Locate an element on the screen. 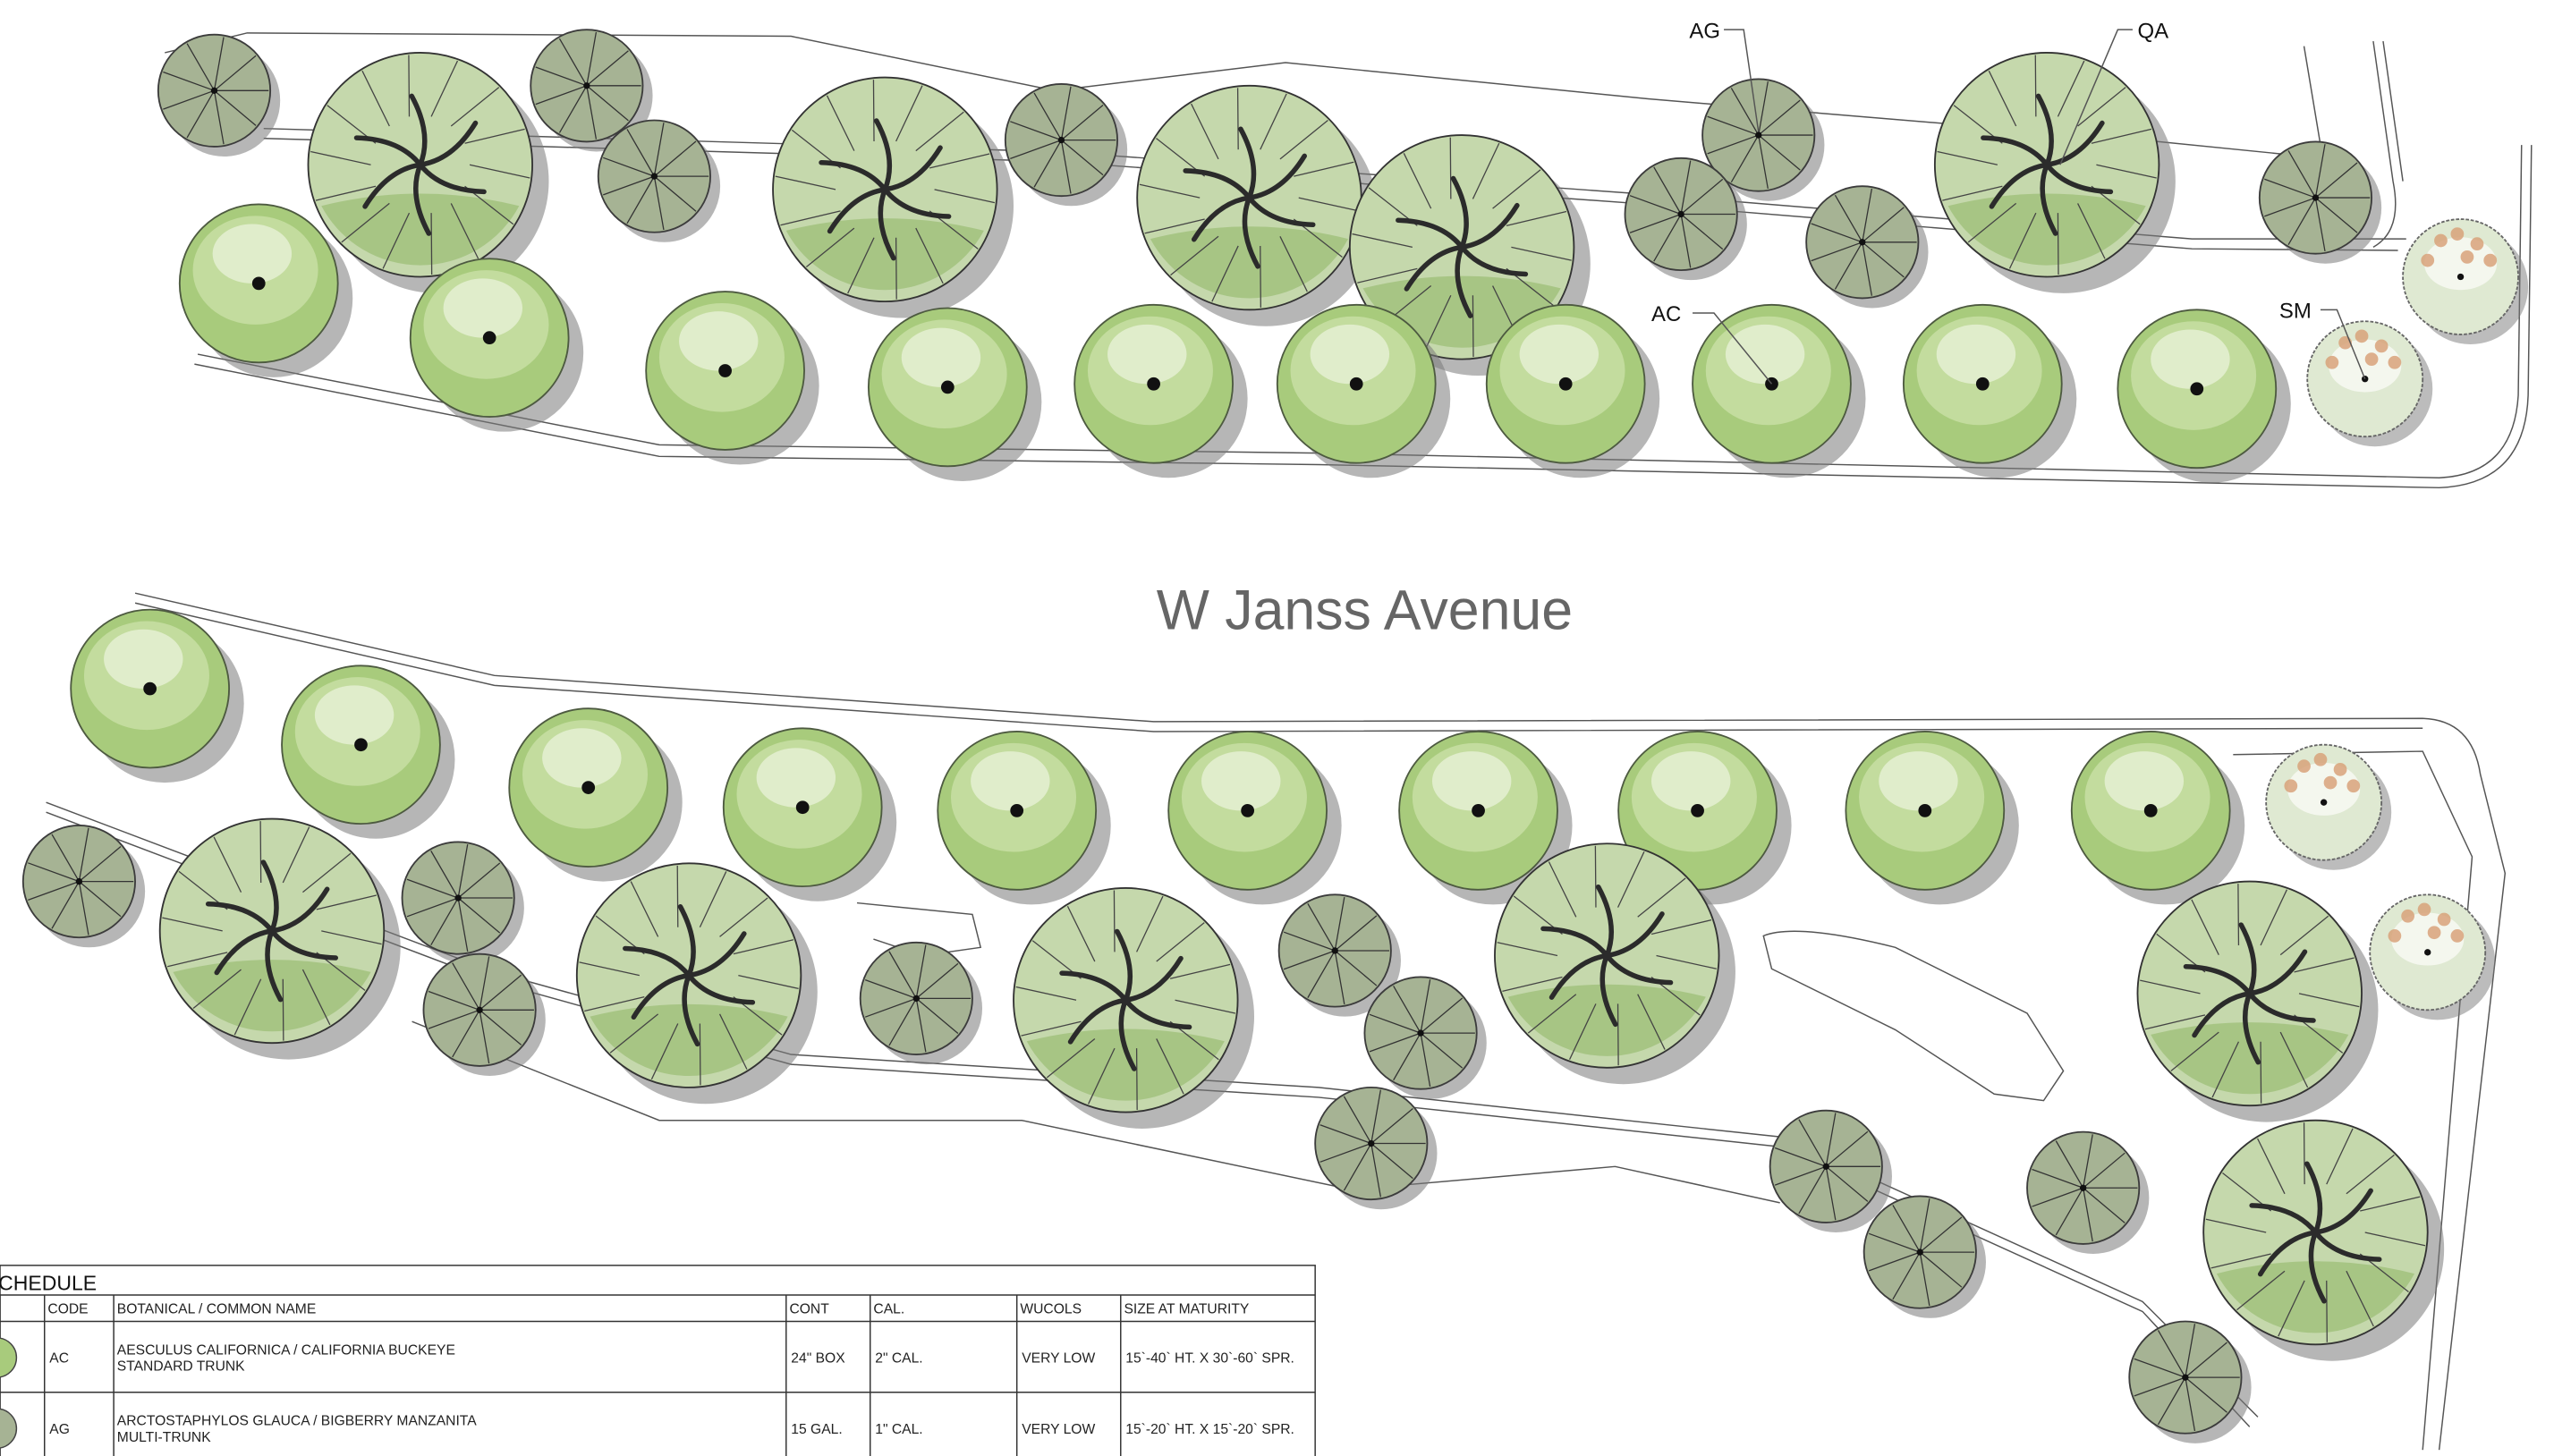 The width and height of the screenshot is (2571, 1456). cell: 15 GAL. is located at coordinates (816, 1429).